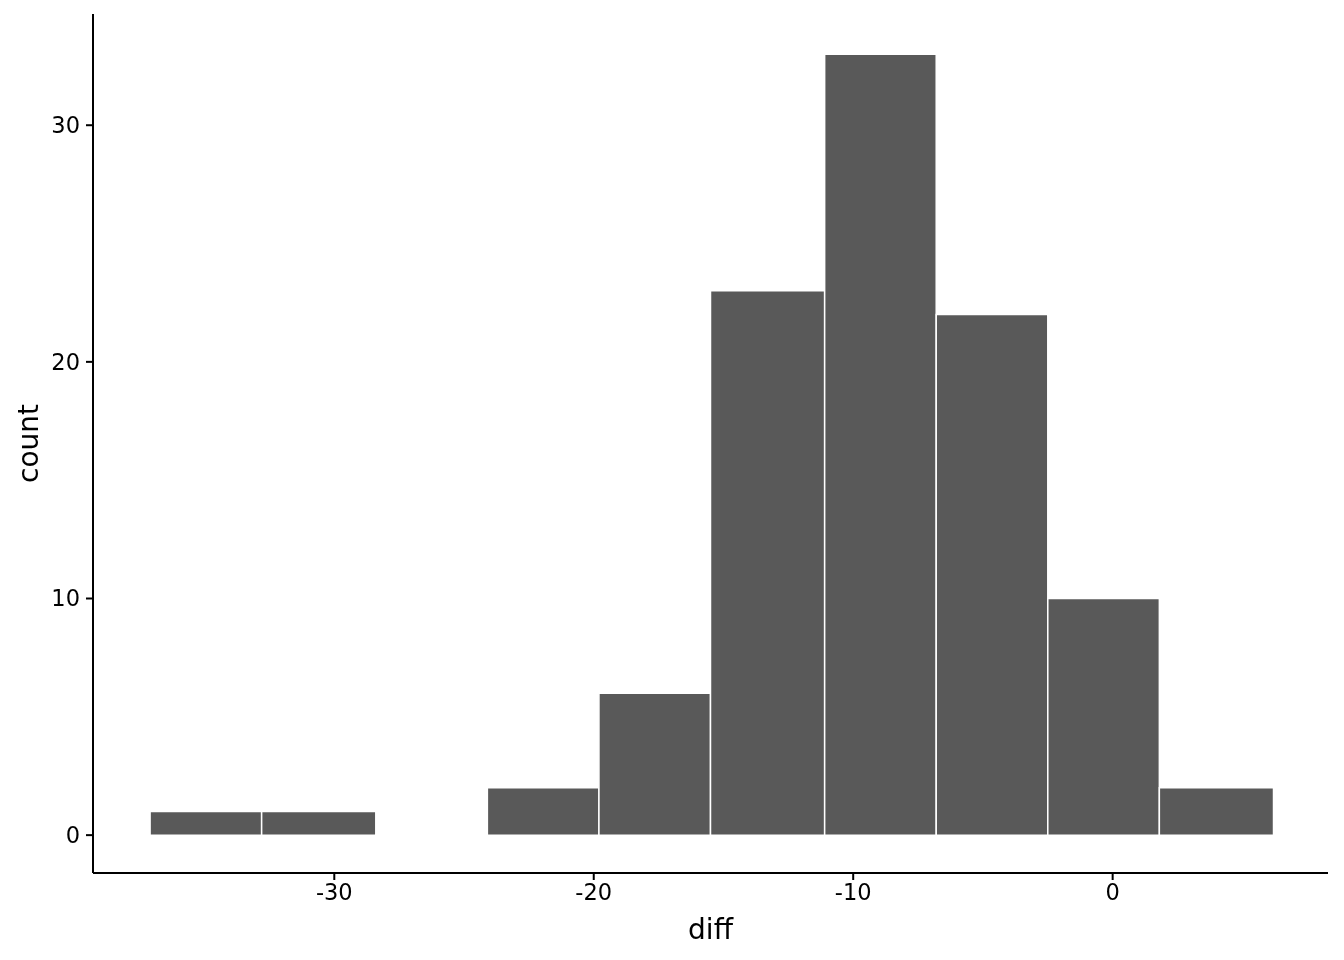 This screenshot has width=1344, height=960. I want to click on x-tick-label: -20, so click(594, 891).